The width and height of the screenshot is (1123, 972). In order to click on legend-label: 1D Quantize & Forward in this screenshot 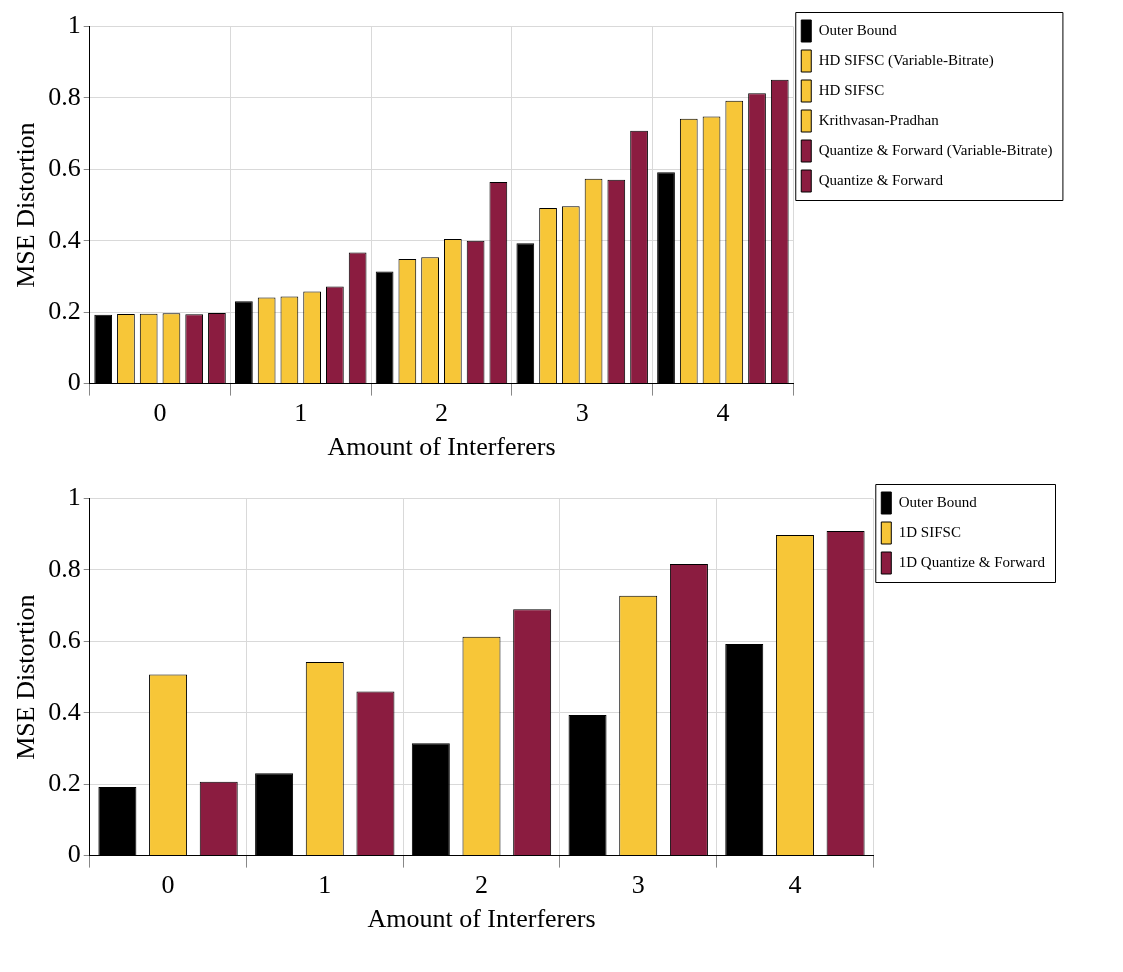, I will do `click(972, 561)`.